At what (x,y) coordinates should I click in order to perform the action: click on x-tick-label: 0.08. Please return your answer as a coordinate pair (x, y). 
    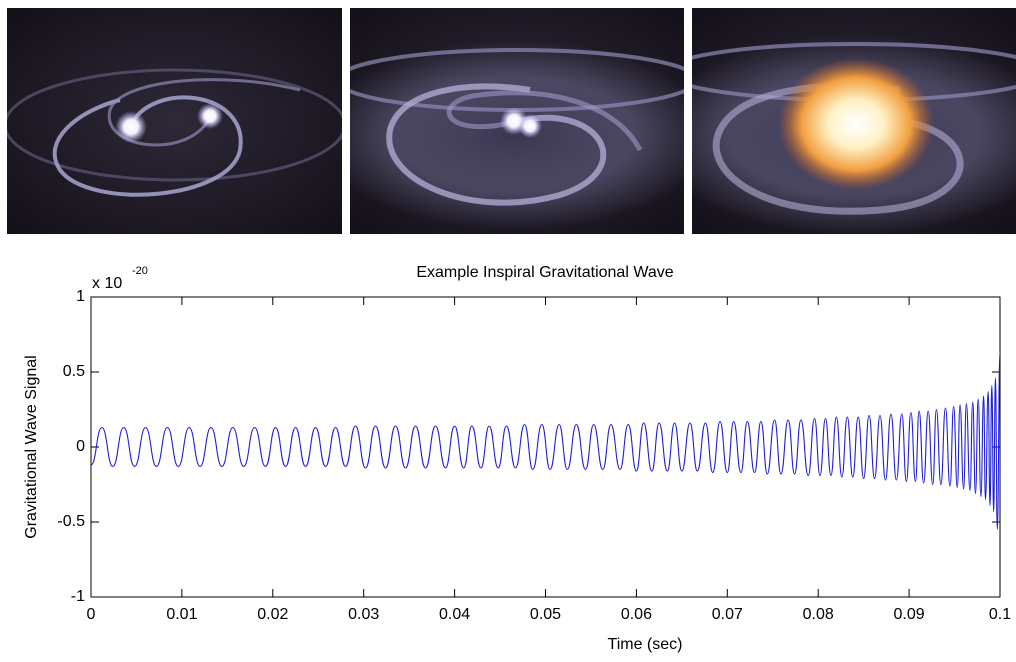
    Looking at the image, I should click on (818, 614).